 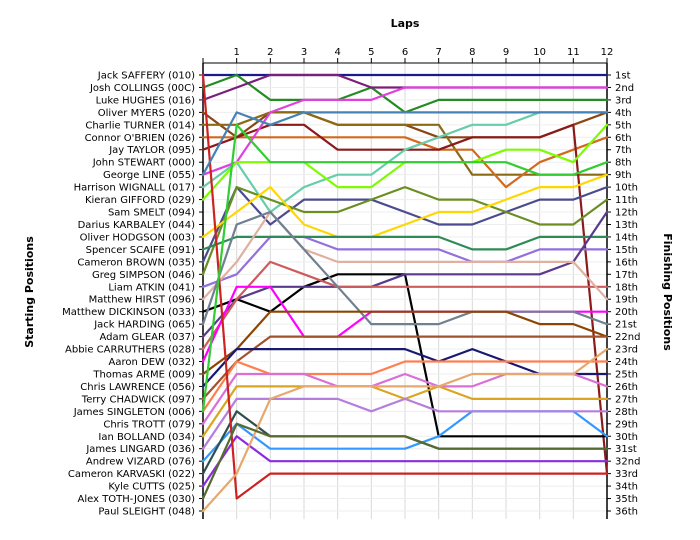 I want to click on finishing-position-label: 12th, so click(x=626, y=213).